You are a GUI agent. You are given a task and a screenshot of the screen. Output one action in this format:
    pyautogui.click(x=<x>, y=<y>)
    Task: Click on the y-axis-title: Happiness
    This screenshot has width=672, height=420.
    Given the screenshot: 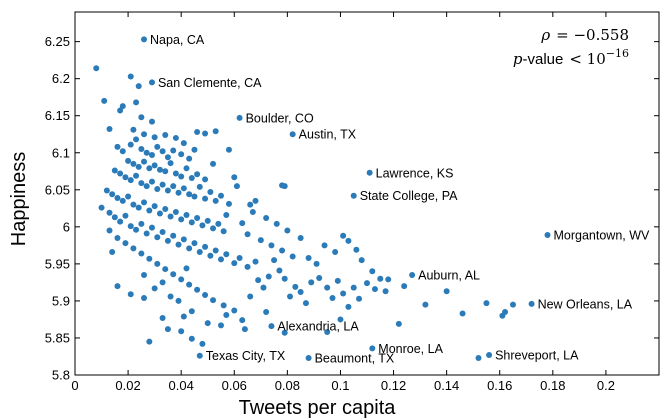 What is the action you would take?
    pyautogui.click(x=19, y=199)
    